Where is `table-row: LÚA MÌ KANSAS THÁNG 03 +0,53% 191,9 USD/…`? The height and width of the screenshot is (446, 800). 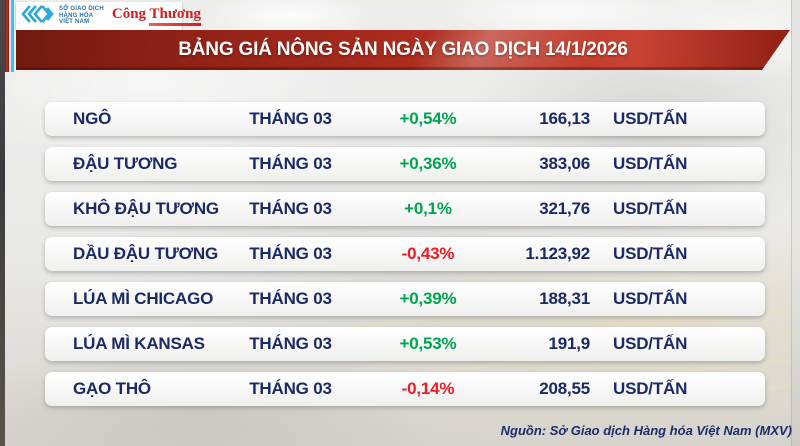
table-row: LÚA MÌ KANSAS THÁNG 03 +0,53% 191,9 USD/… is located at coordinates (405, 344).